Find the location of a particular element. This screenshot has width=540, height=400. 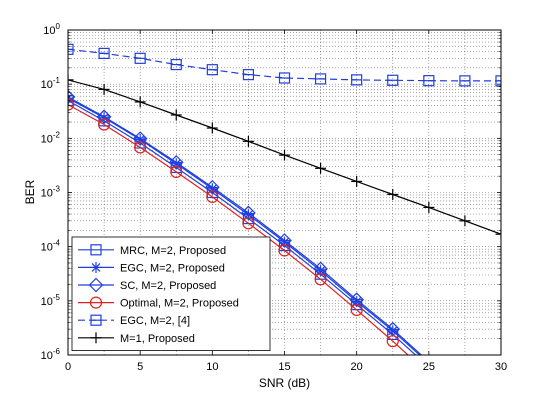

legend-label: SC, M=2, Proposed is located at coordinates (168, 286).